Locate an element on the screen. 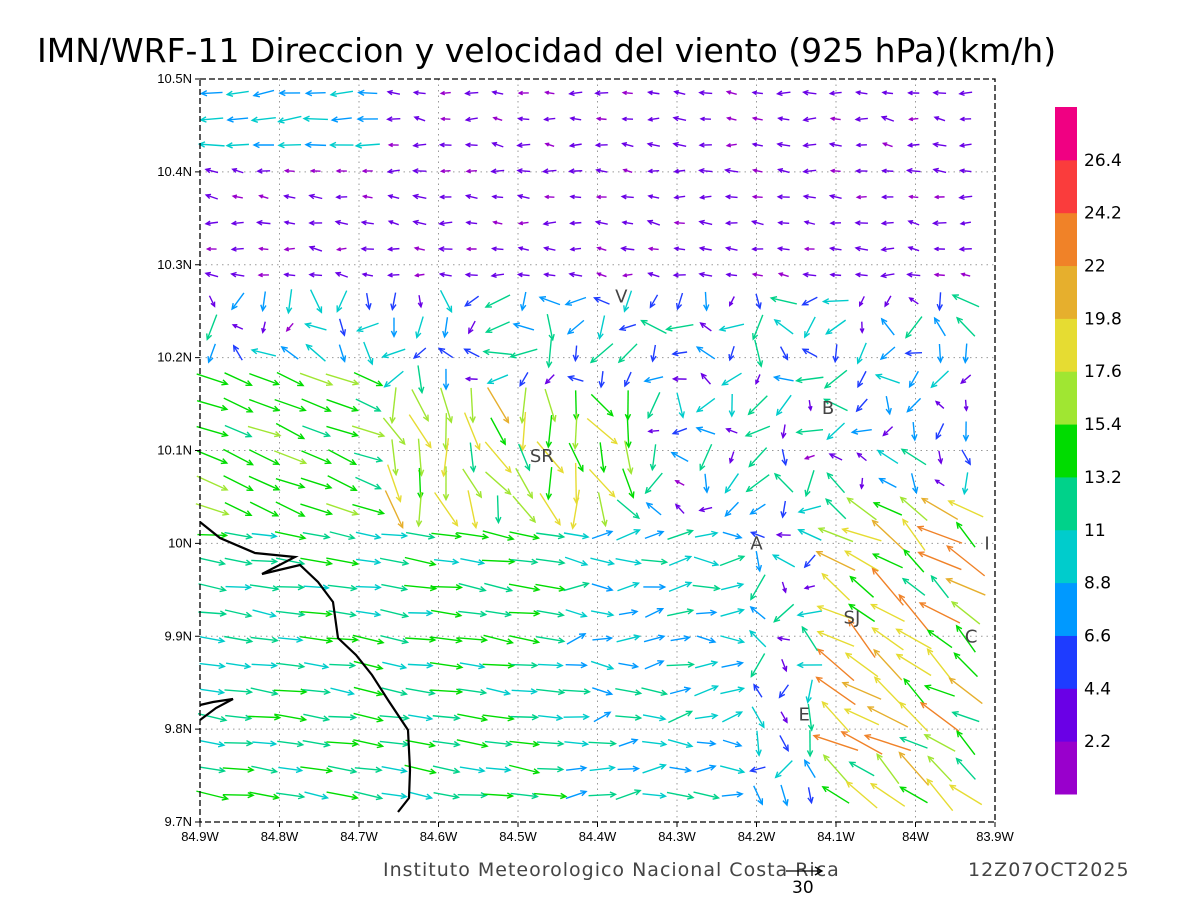 This screenshot has height=900, width=1200. station-label: V is located at coordinates (621, 296).